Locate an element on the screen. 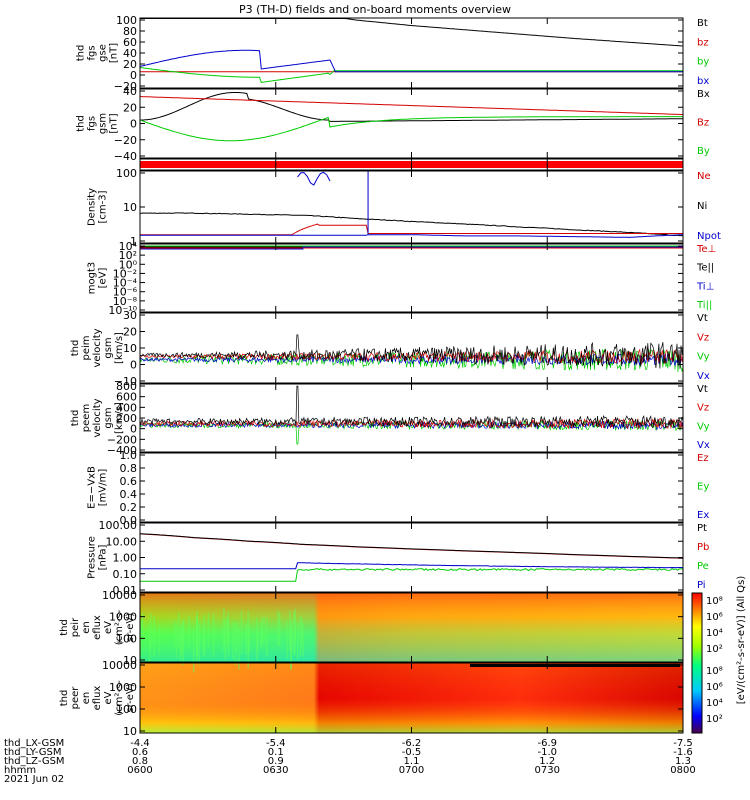 This screenshot has width=750, height=800. xaxis-row-label: thd_LY-GSM is located at coordinates (32, 752).